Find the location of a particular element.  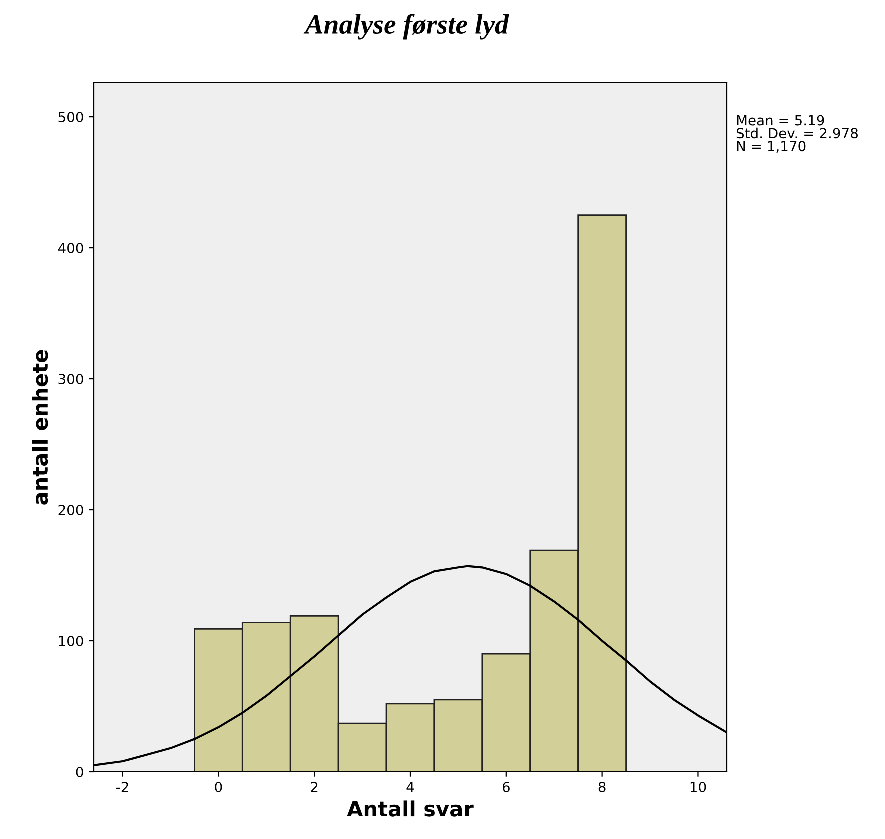

y-axis-title: antall enhete is located at coordinates (40, 427).